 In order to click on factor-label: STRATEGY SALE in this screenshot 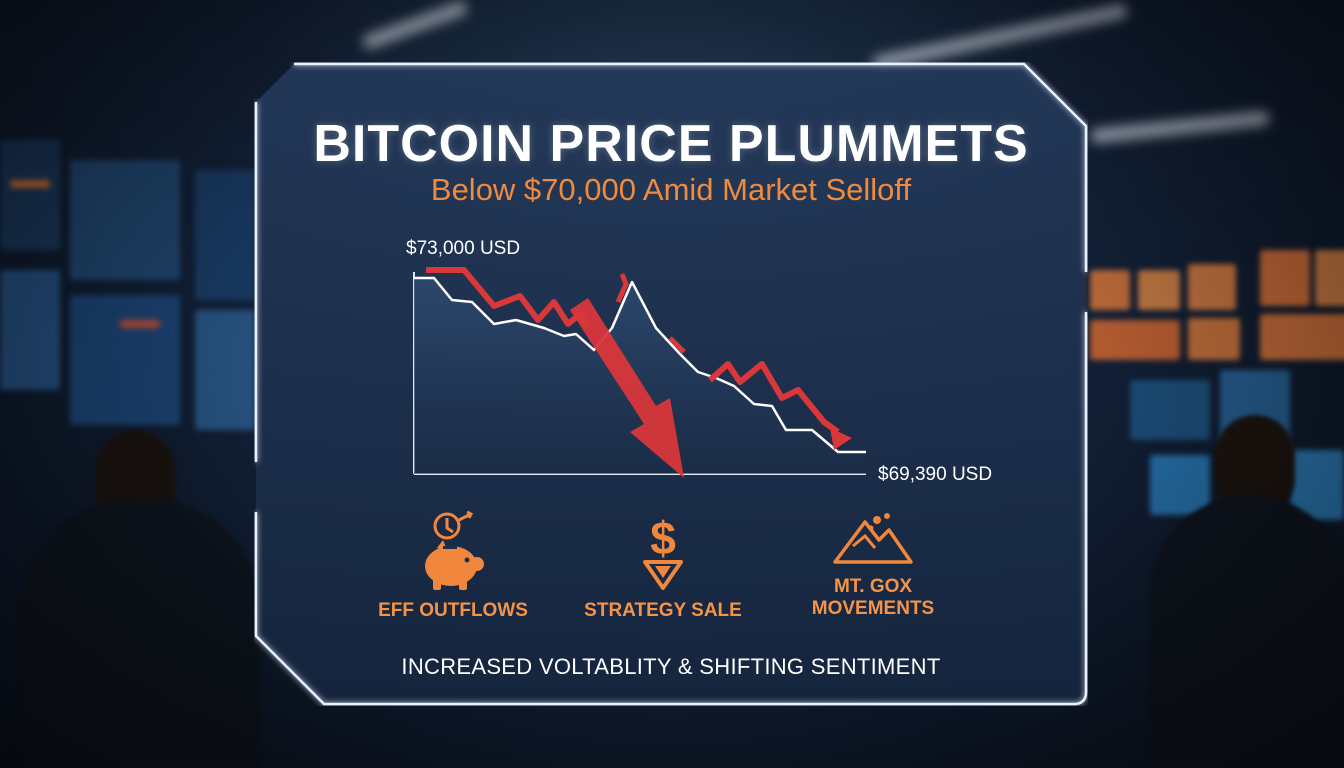, I will do `click(663, 610)`.